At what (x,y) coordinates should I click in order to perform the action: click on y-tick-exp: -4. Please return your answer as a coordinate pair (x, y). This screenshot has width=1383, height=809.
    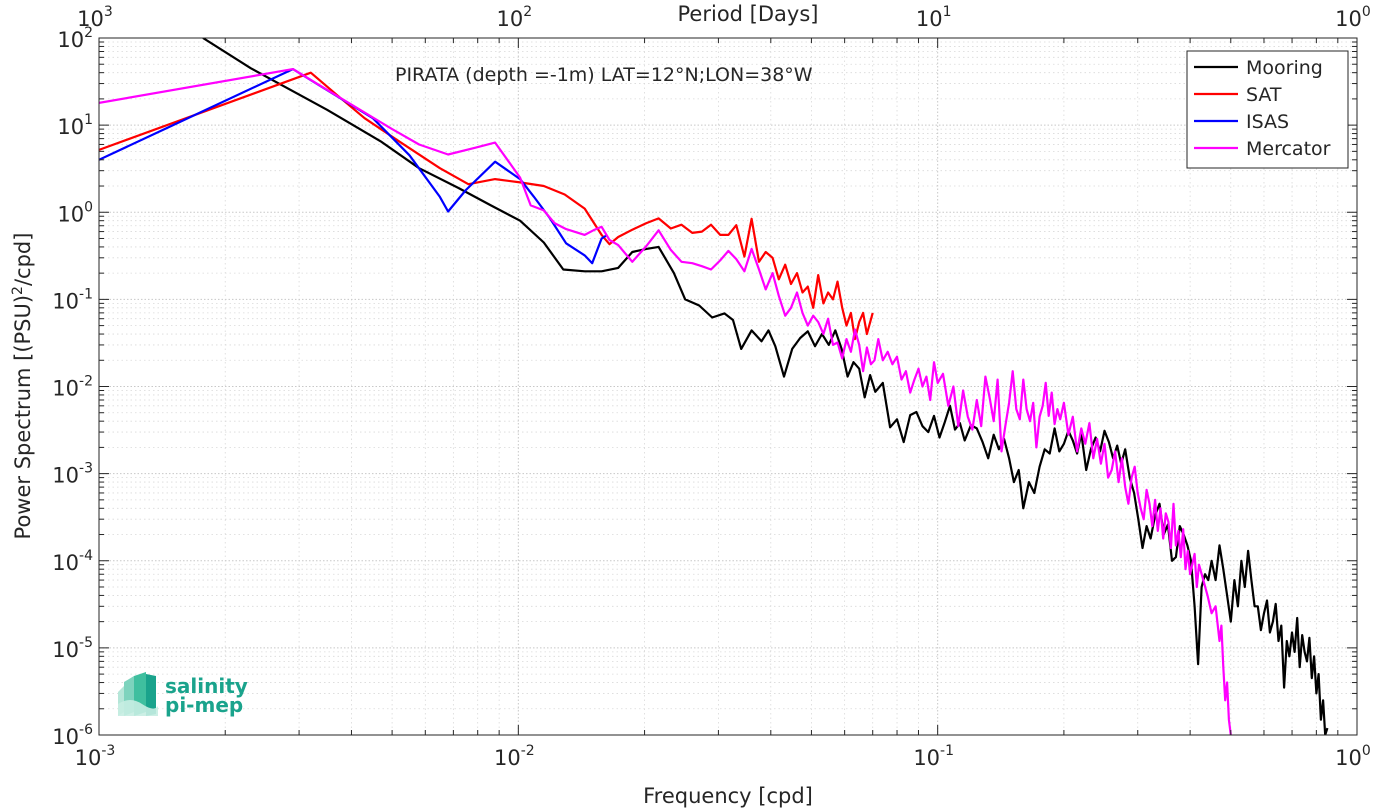
    Looking at the image, I should click on (86, 556).